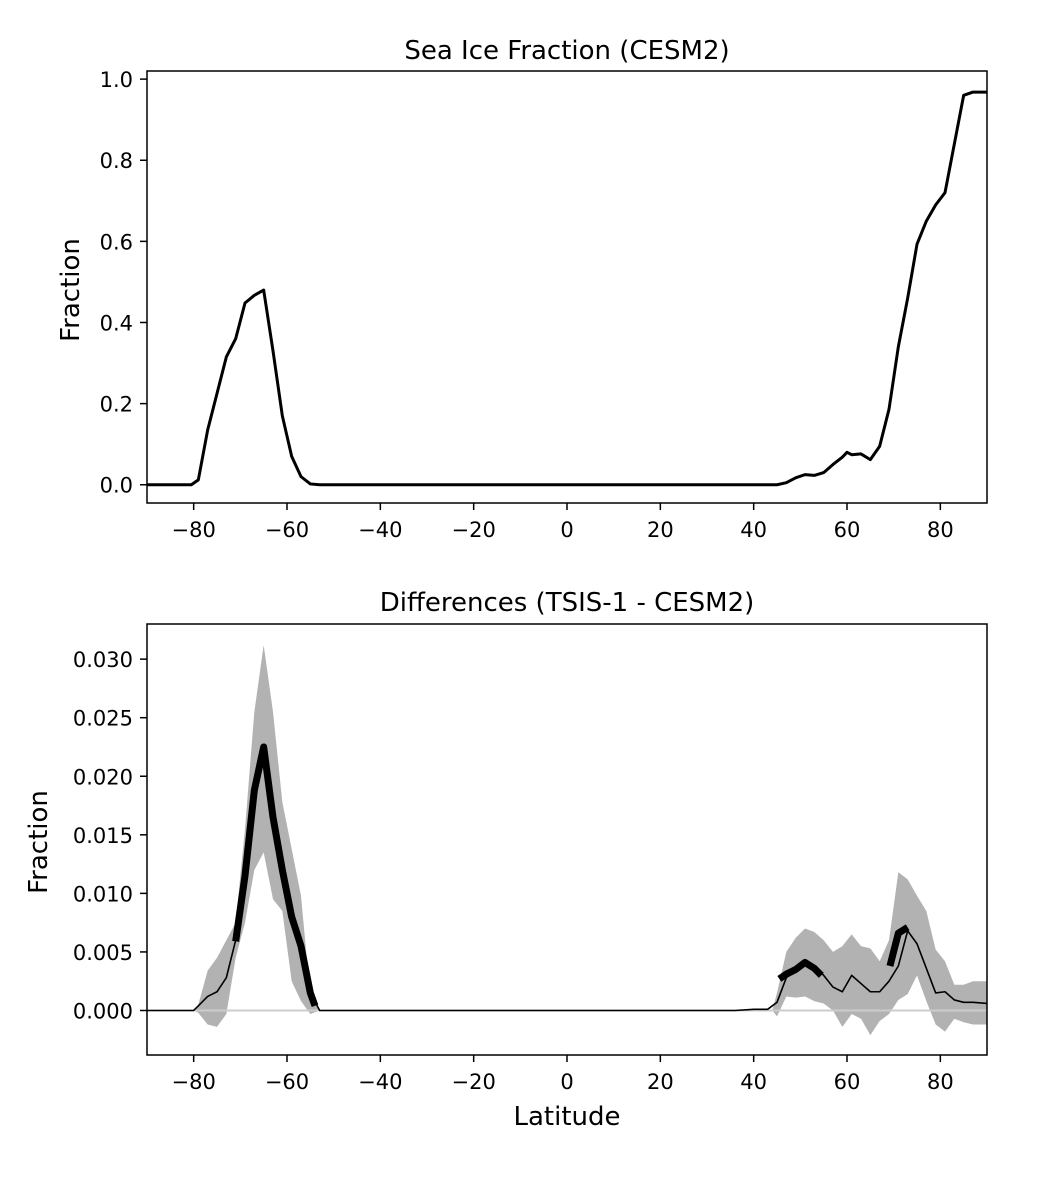  Describe the element at coordinates (380, 530) in the screenshot. I see `sea-ice-fraction-x-tick-label: −40` at that location.